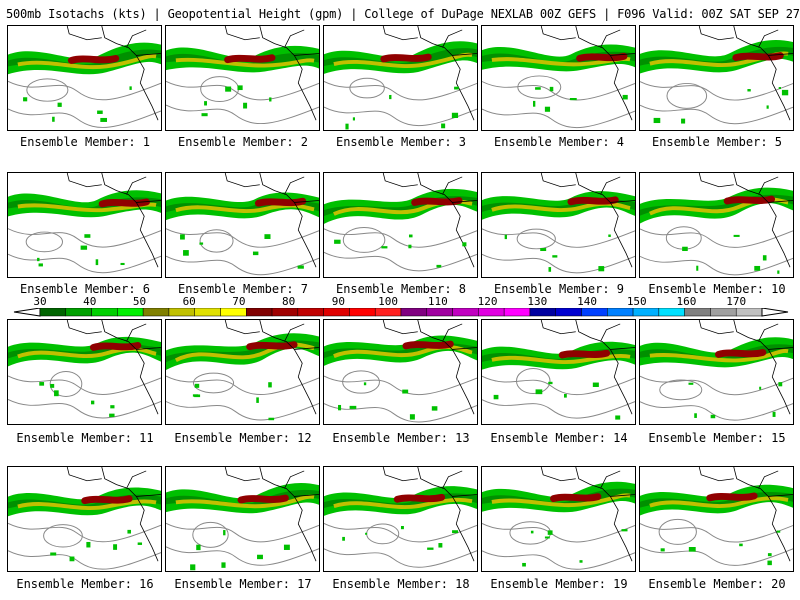  What do you see at coordinates (85, 289) in the screenshot?
I see `ensemble-member-label: Ensemble Member: 6` at bounding box center [85, 289].